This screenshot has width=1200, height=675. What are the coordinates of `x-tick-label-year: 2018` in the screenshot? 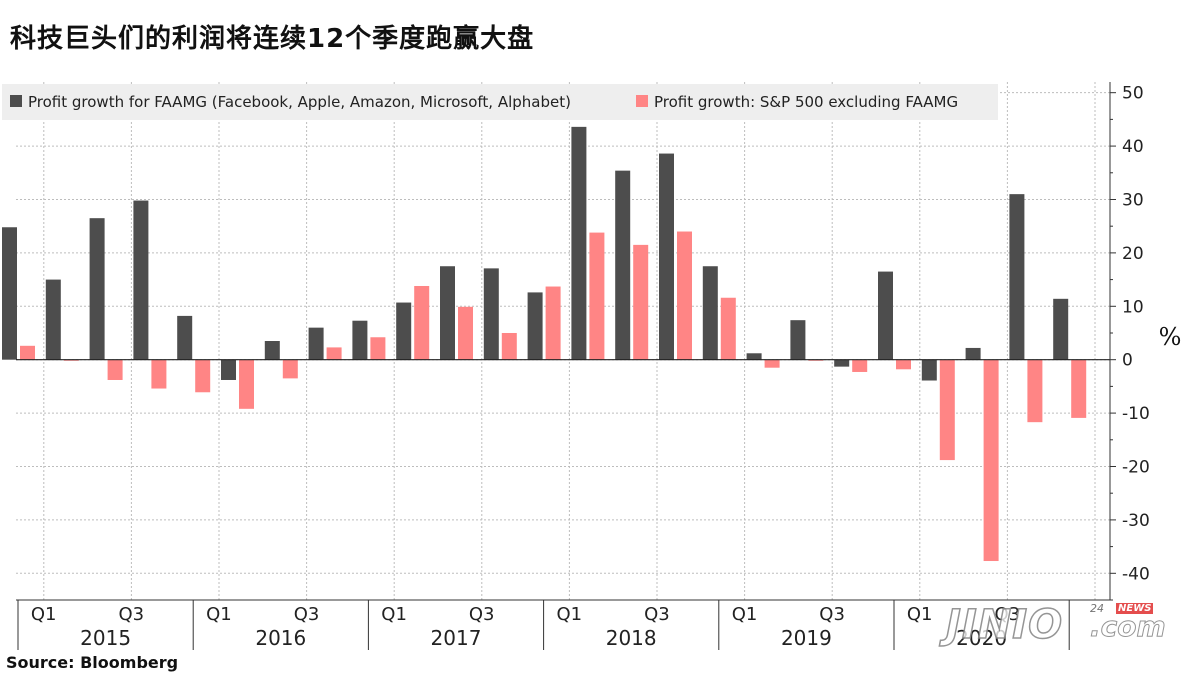 It's located at (631, 638).